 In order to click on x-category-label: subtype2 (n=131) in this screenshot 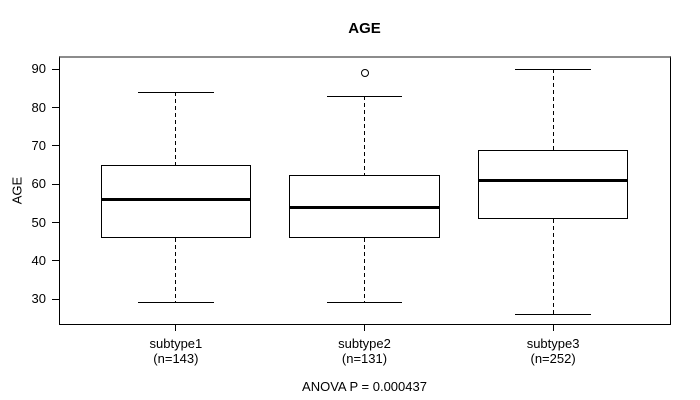, I will do `click(364, 351)`.